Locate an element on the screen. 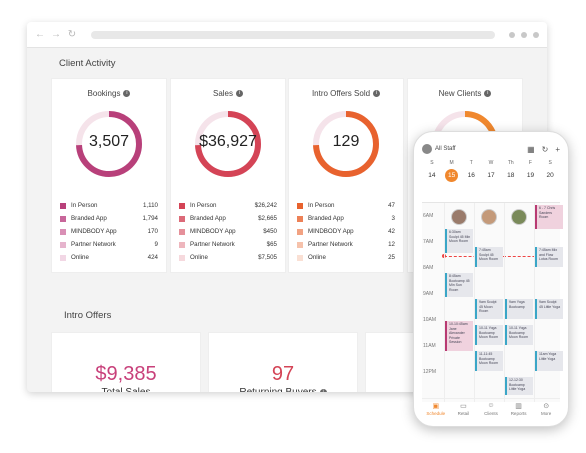 This screenshot has height=453, width=586. schedule-event: 6:30am Sculpt 45 Min Moon Room is located at coordinates (459, 241).